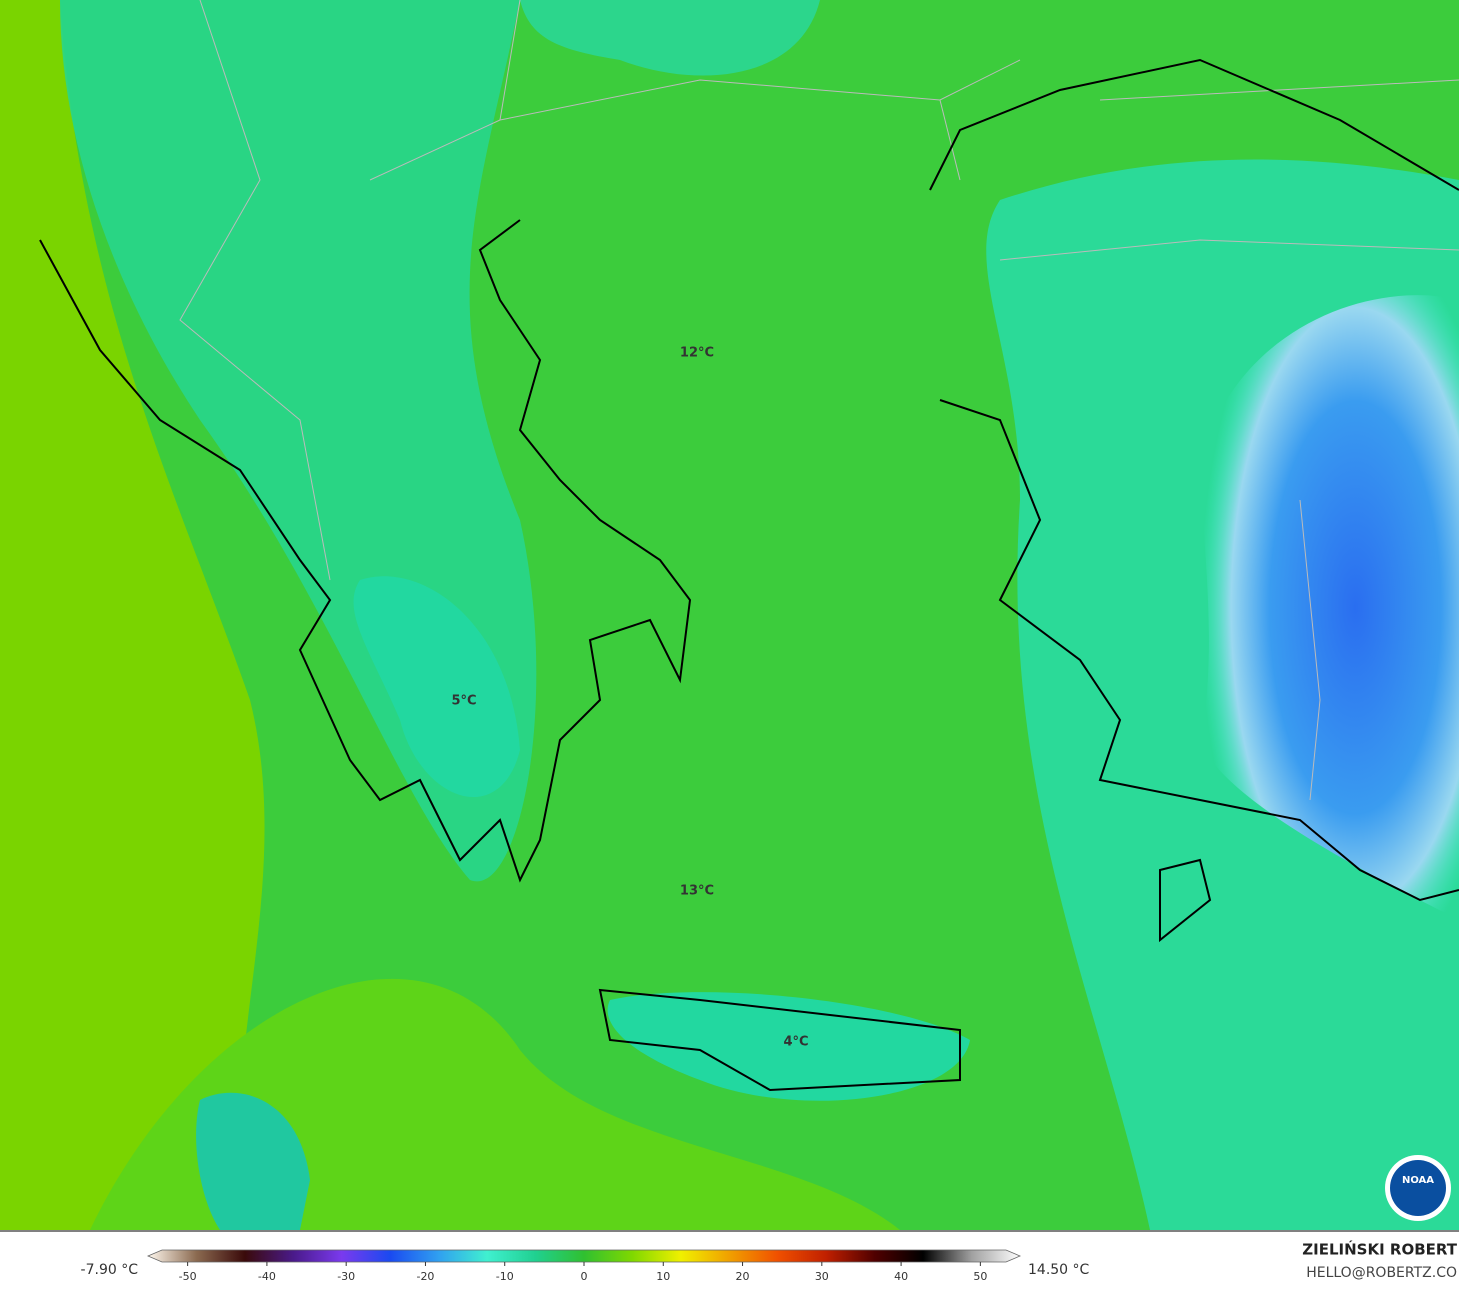  Describe the element at coordinates (901, 1276) in the screenshot. I see `colorbar-tick-label: 40` at that location.